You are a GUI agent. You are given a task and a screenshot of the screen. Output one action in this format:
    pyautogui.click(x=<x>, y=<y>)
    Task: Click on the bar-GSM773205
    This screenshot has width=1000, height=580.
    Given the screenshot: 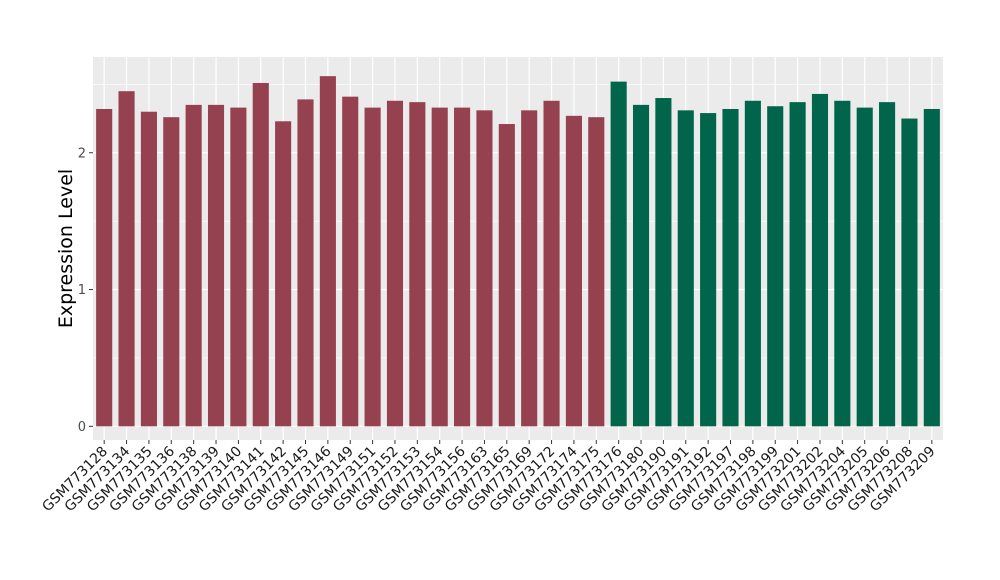 What is the action you would take?
    pyautogui.click(x=864, y=267)
    